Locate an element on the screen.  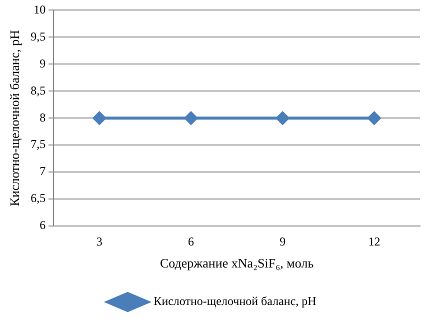
y-tick-label: 10 is located at coordinates (40, 9).